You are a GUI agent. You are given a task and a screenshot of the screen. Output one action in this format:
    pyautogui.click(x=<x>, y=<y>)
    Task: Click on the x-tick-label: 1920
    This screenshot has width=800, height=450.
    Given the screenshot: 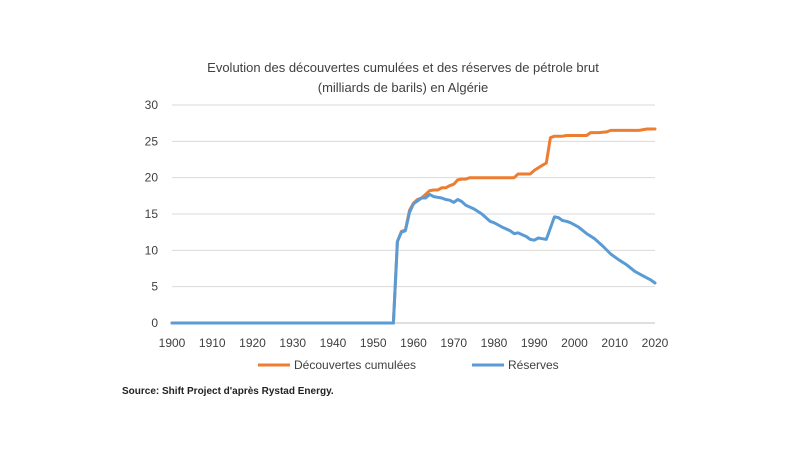 What is the action you would take?
    pyautogui.click(x=252, y=343)
    